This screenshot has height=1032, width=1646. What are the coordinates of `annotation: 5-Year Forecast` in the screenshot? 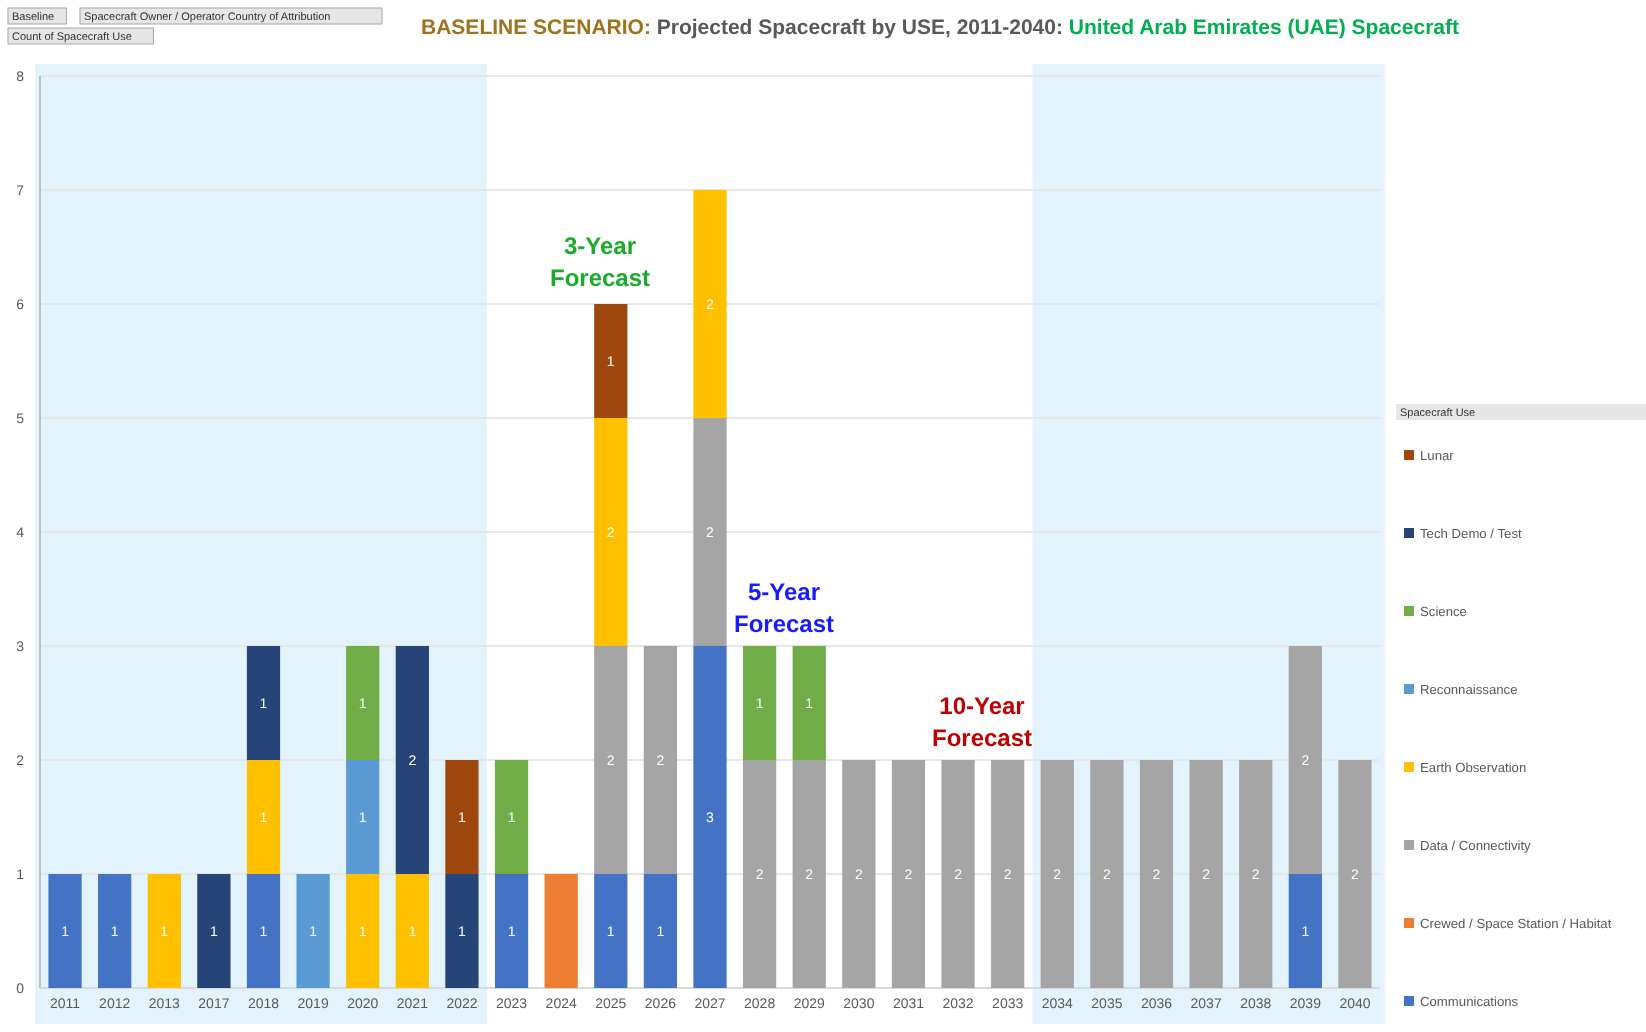 It's located at (784, 608).